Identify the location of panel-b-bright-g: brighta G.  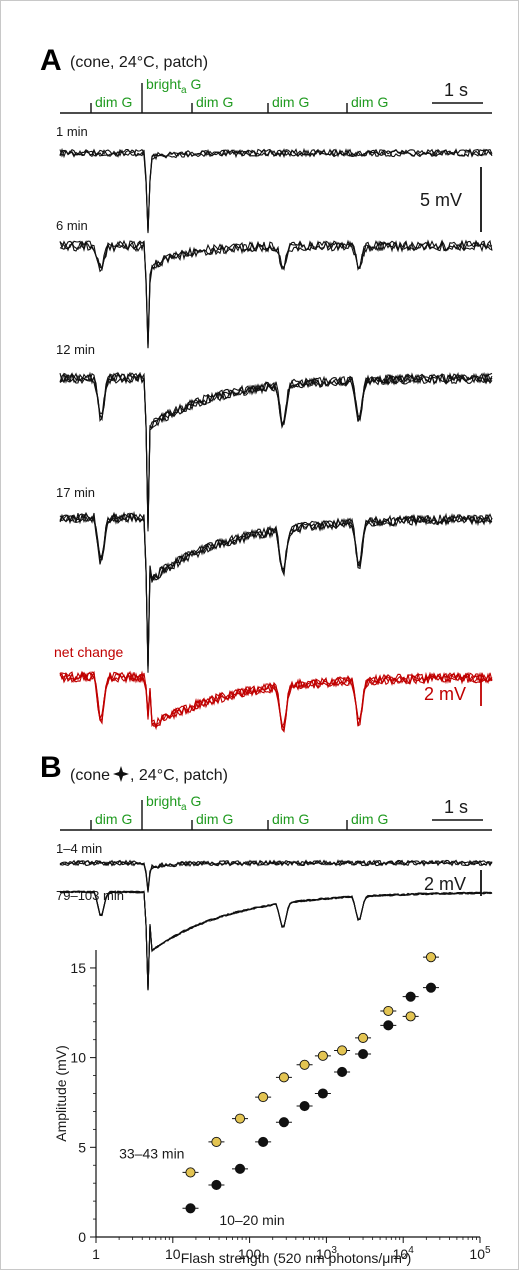
(173, 803).